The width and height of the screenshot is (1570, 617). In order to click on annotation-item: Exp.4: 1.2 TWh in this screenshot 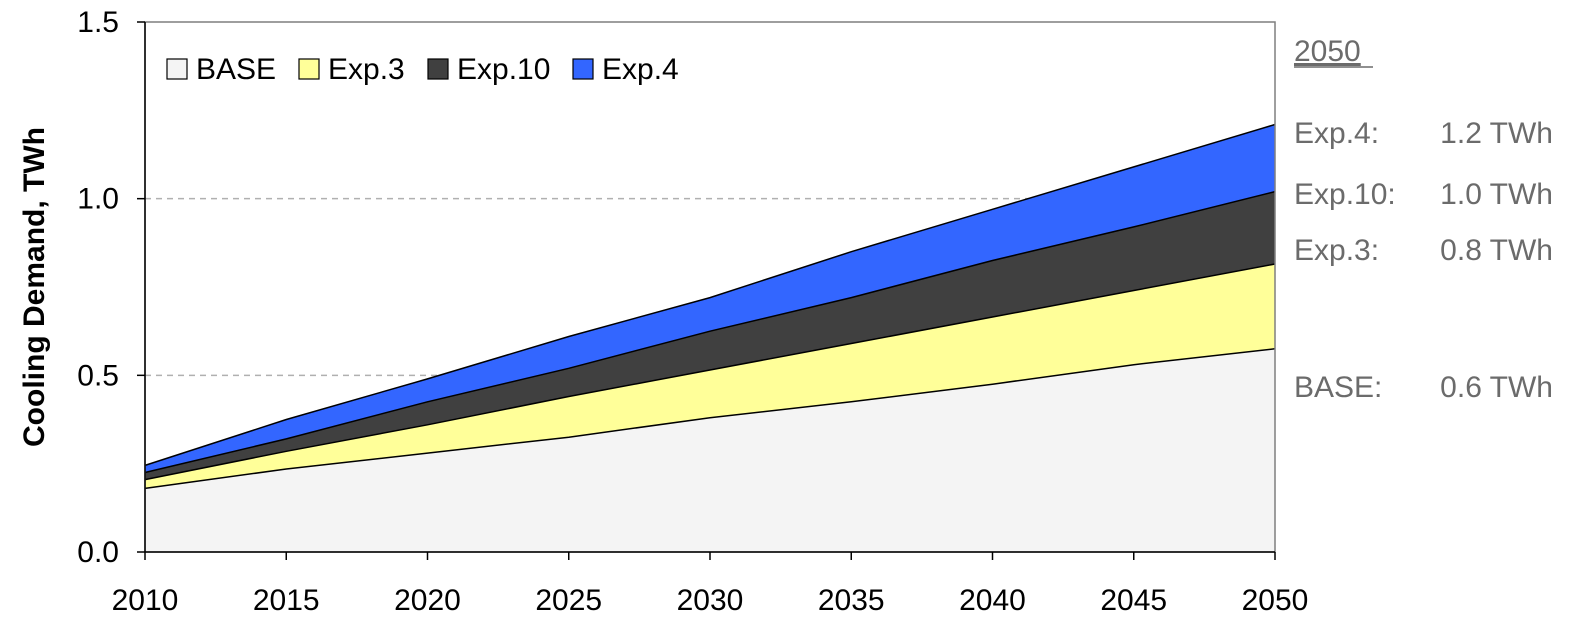, I will do `click(1423, 133)`.